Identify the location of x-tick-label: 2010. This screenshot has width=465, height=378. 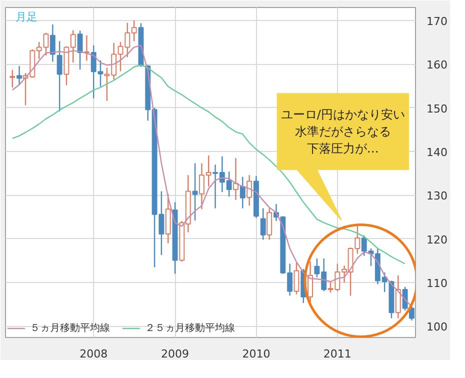
(256, 354).